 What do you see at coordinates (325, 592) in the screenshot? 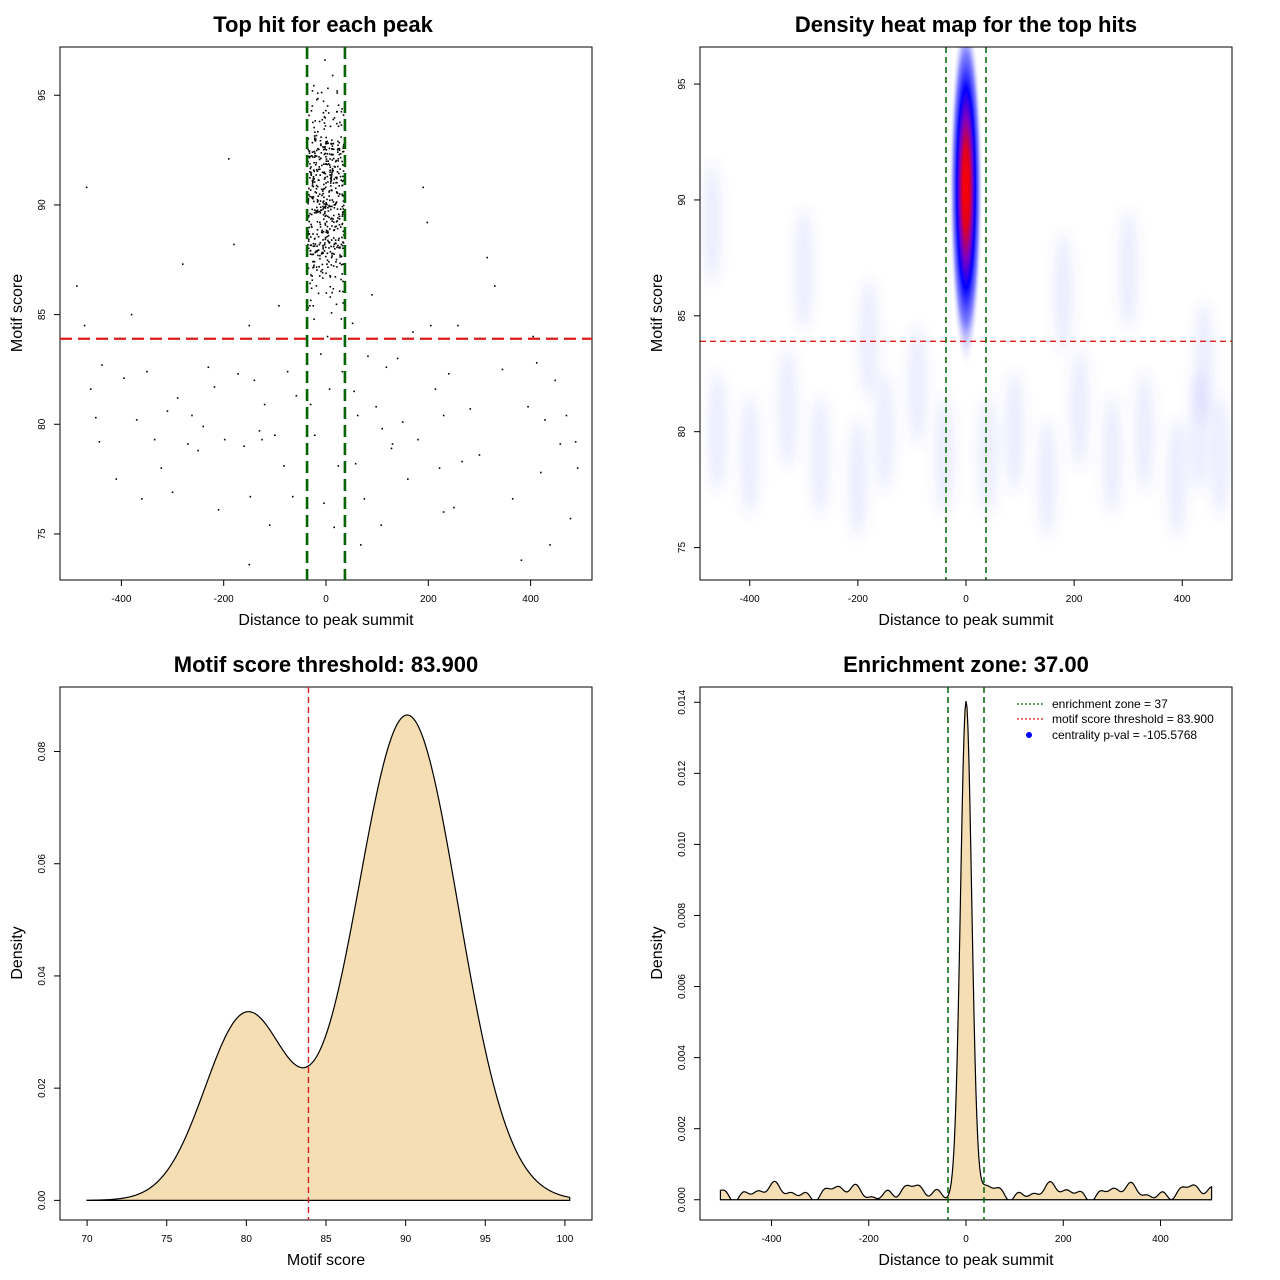
I see `panel1-x-axis: -400 -200 0 200 400` at bounding box center [325, 592].